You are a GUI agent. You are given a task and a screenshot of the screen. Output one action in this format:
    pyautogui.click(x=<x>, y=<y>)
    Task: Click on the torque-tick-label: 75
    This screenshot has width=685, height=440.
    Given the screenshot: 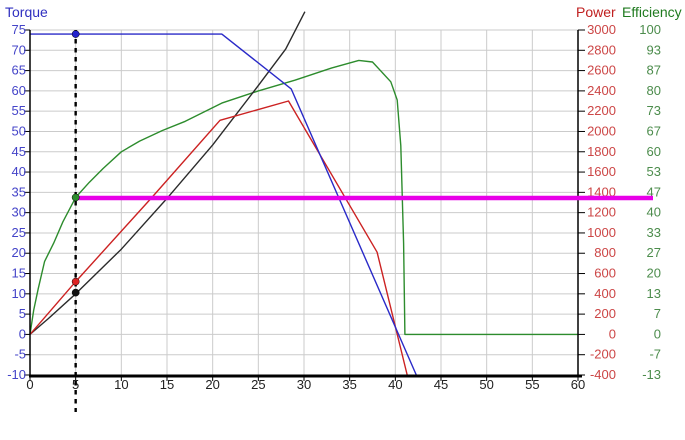 What is the action you would take?
    pyautogui.click(x=19, y=29)
    